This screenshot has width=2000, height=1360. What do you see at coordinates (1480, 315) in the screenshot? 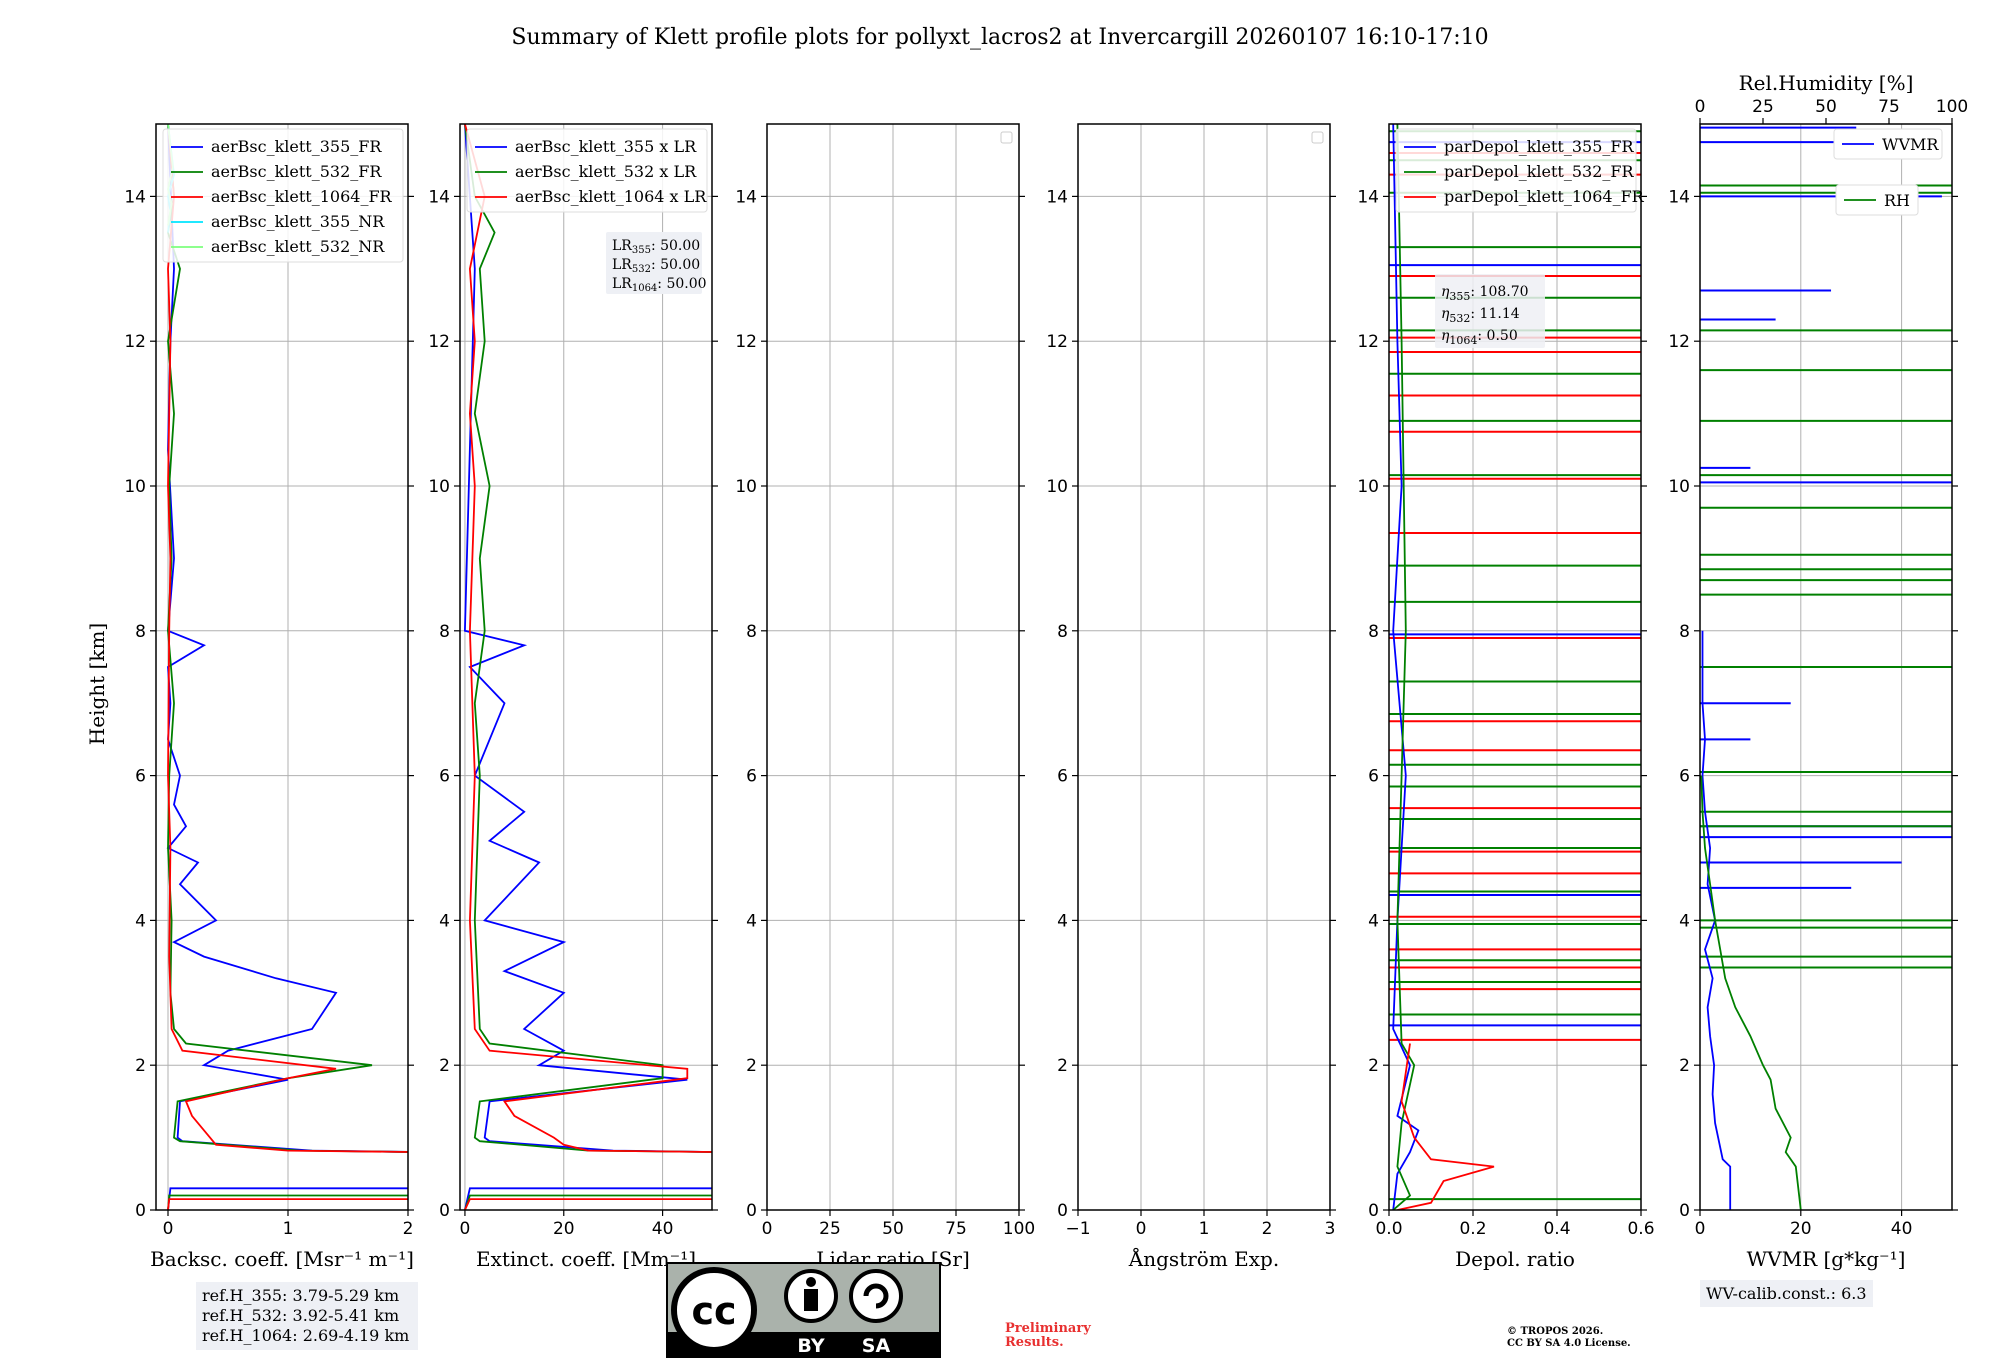
I see `annotation-line: η532: 11.14` at bounding box center [1480, 315].